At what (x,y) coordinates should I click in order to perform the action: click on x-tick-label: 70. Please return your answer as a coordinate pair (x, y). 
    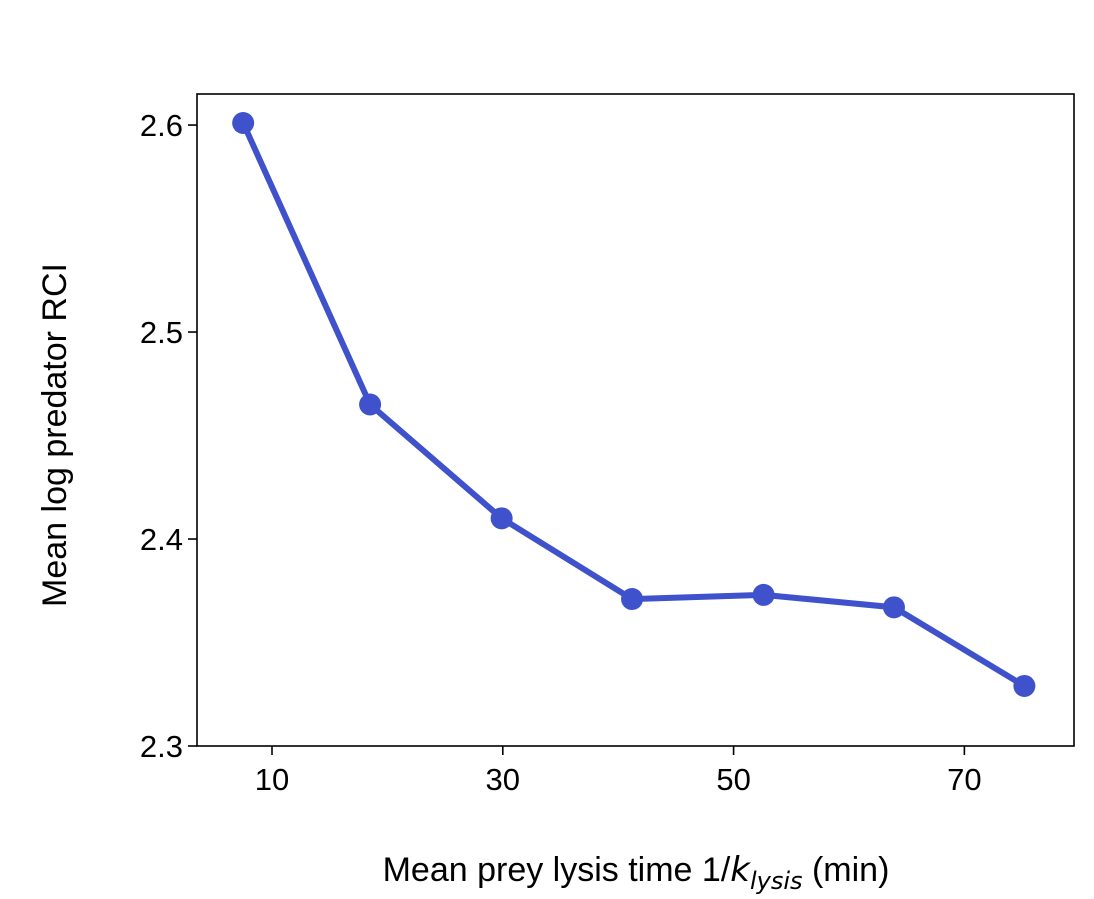
    Looking at the image, I should click on (964, 779).